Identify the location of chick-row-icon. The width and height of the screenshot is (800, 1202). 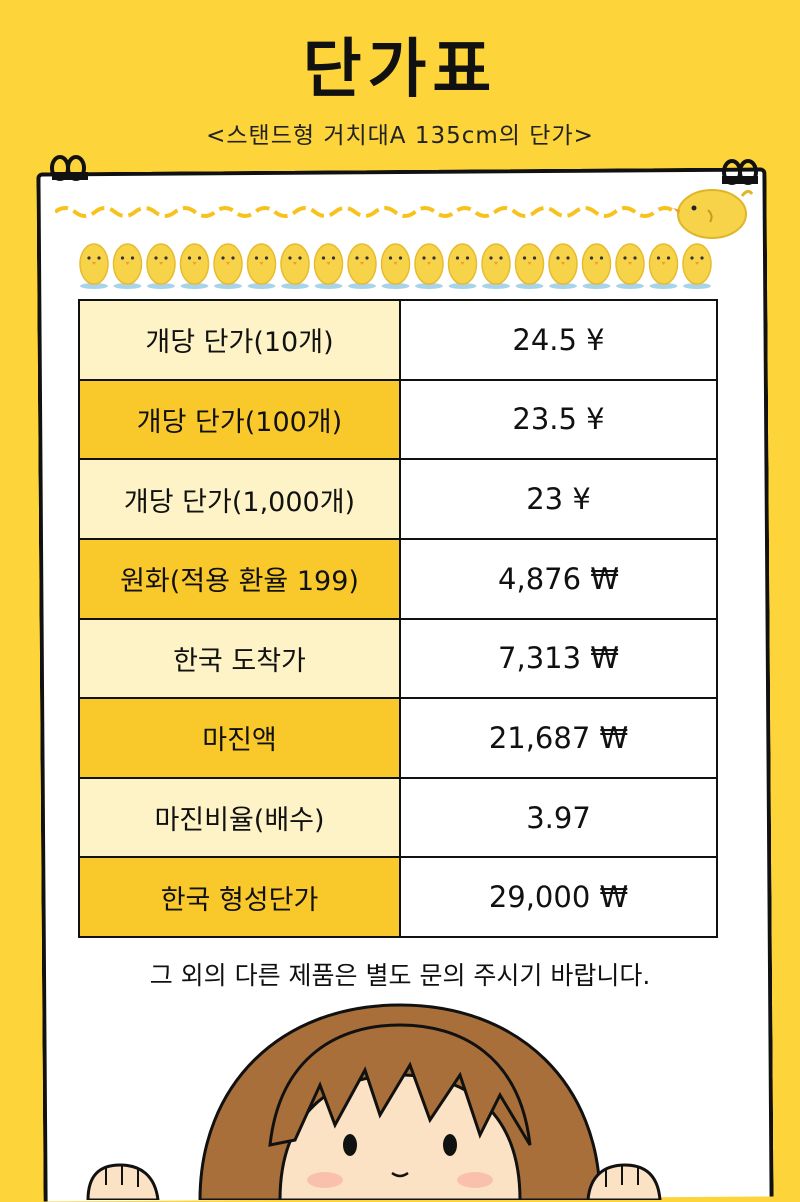
(395, 266).